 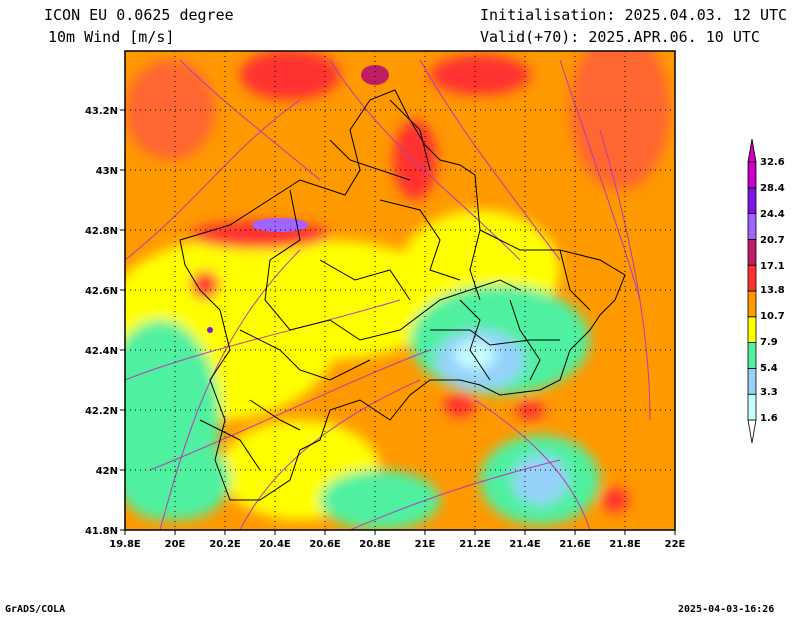 What do you see at coordinates (772, 162) in the screenshot?
I see `colorbar-label: 32.6` at bounding box center [772, 162].